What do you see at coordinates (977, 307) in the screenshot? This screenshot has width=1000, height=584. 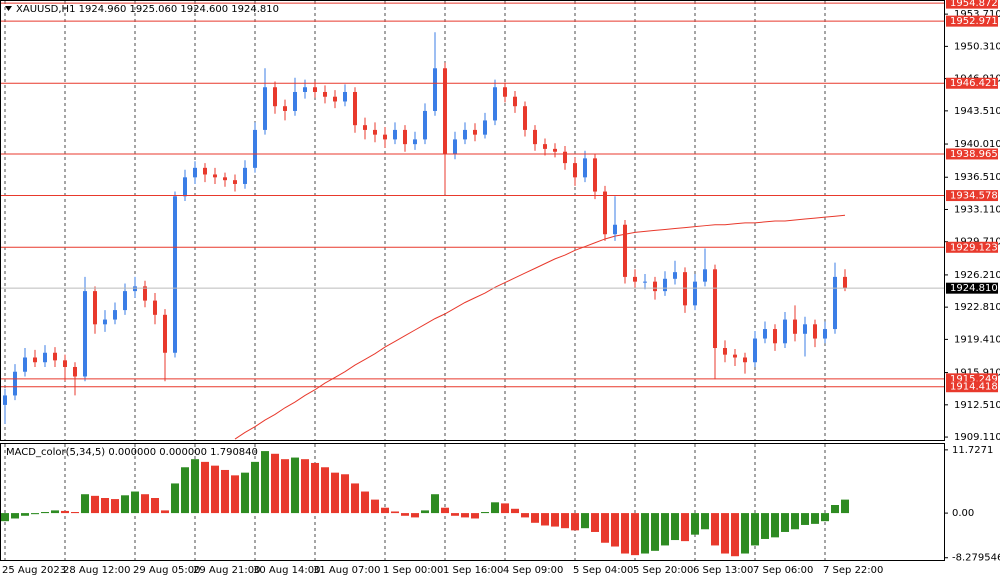 I see `y-tick-label: 1922.810` at bounding box center [977, 307].